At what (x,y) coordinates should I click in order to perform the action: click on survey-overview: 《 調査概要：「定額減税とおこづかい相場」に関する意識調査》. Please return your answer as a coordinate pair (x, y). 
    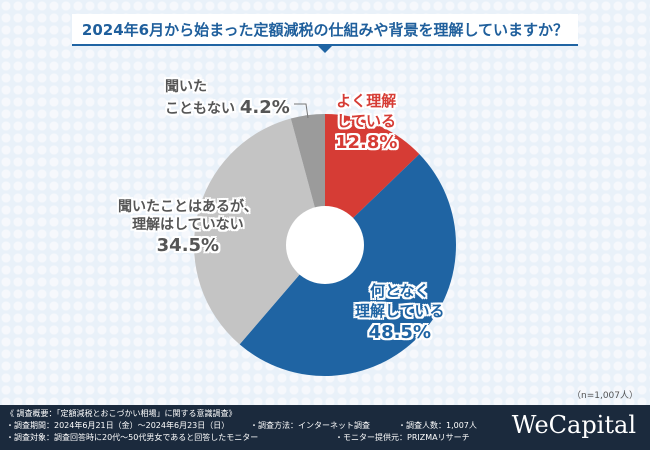
    Looking at the image, I should click on (121, 413).